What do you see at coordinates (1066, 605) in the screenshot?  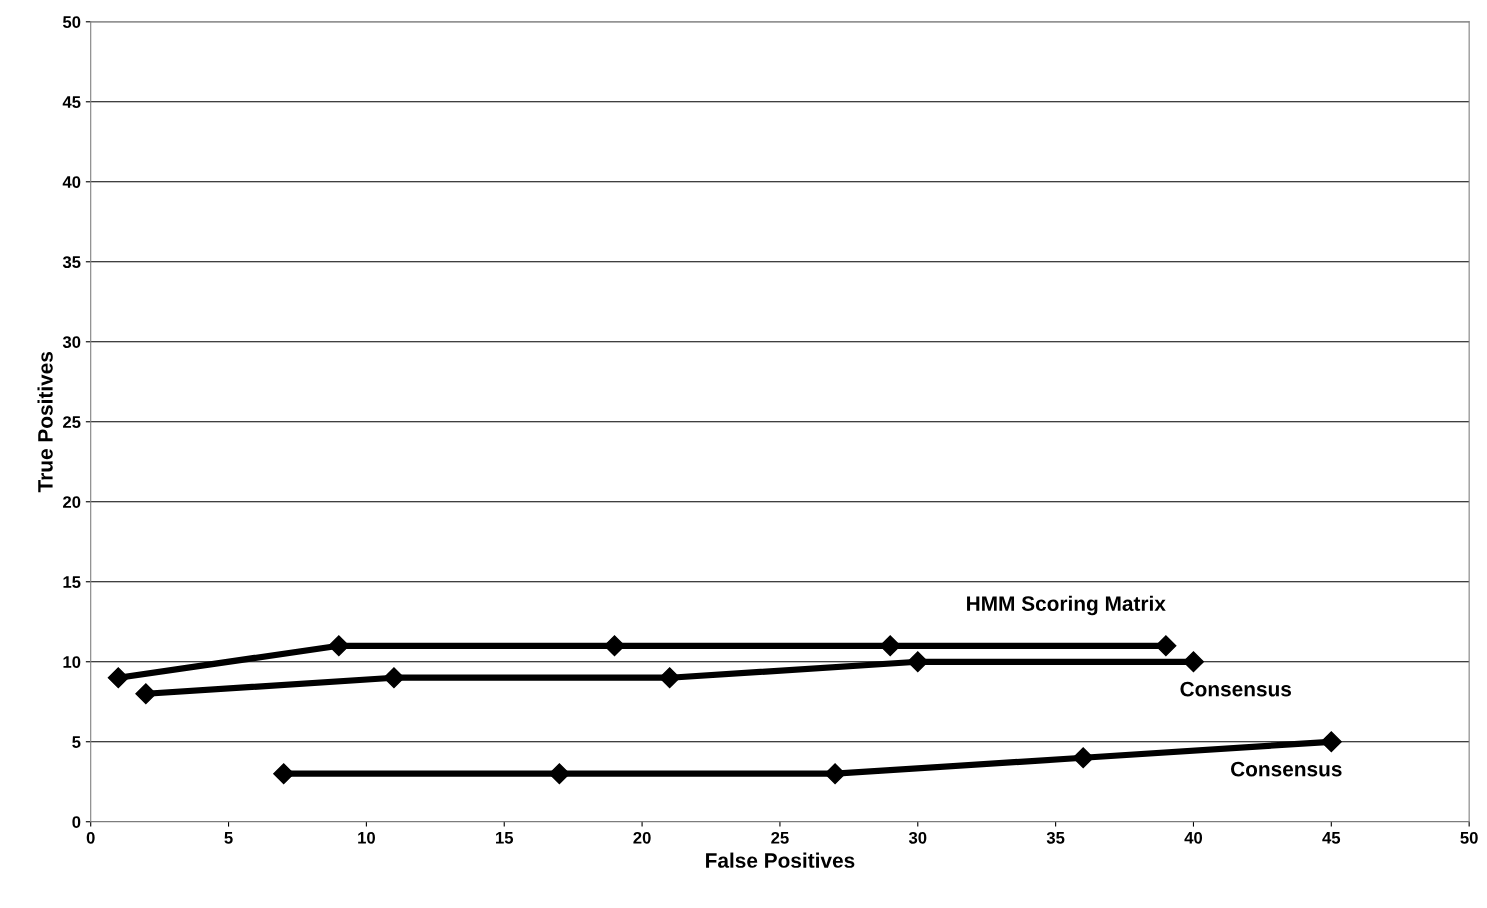 I see `series-label: HMM Scoring Matrix` at bounding box center [1066, 605].